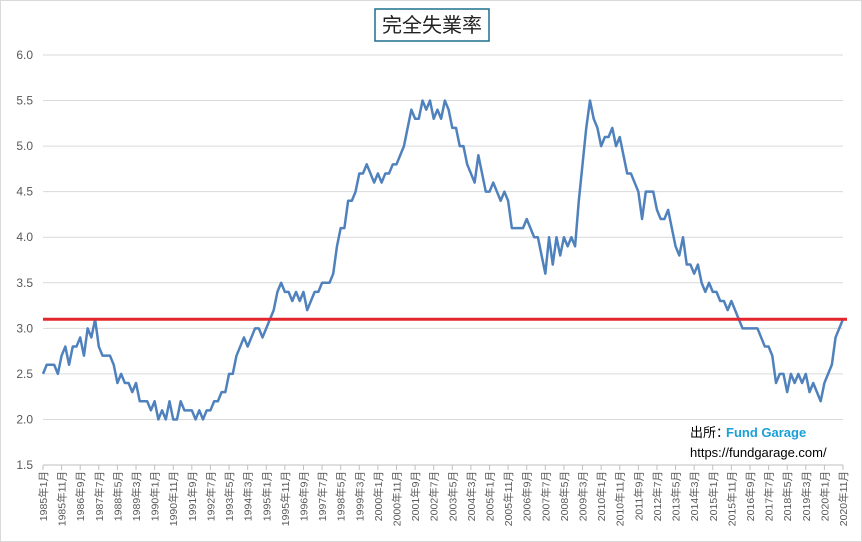 The height and width of the screenshot is (542, 862). Describe the element at coordinates (24, 146) in the screenshot. I see `y-tick-label: 5.0` at that location.